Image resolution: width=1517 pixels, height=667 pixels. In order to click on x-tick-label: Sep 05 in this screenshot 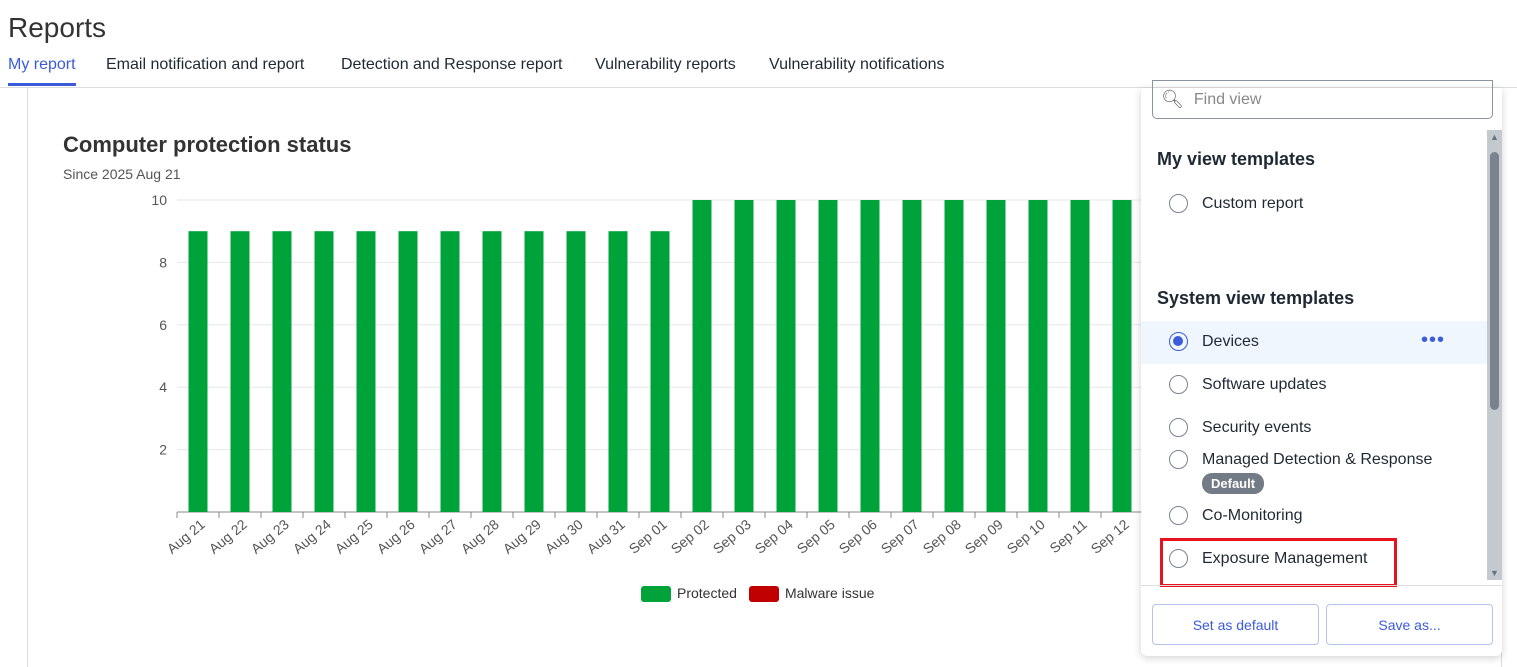, I will do `click(816, 536)`.